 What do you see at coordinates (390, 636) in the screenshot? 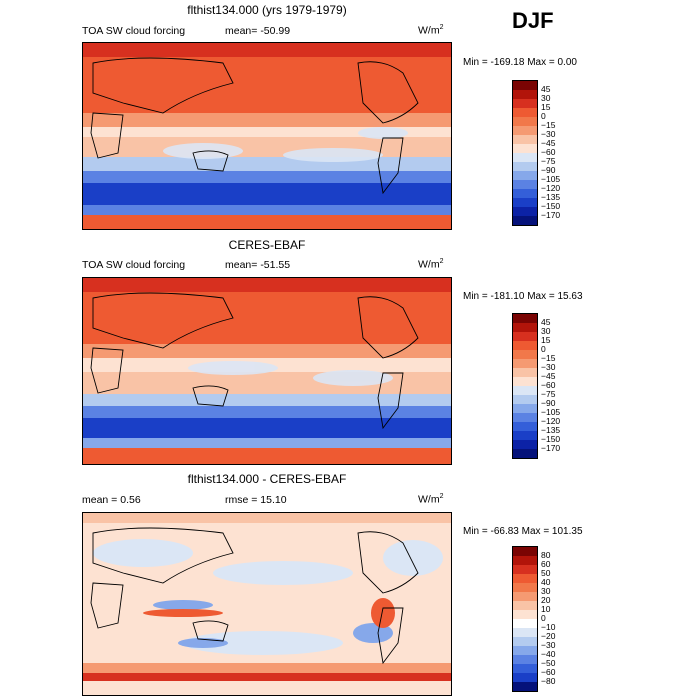
I see `panel3-south-america` at bounding box center [390, 636].